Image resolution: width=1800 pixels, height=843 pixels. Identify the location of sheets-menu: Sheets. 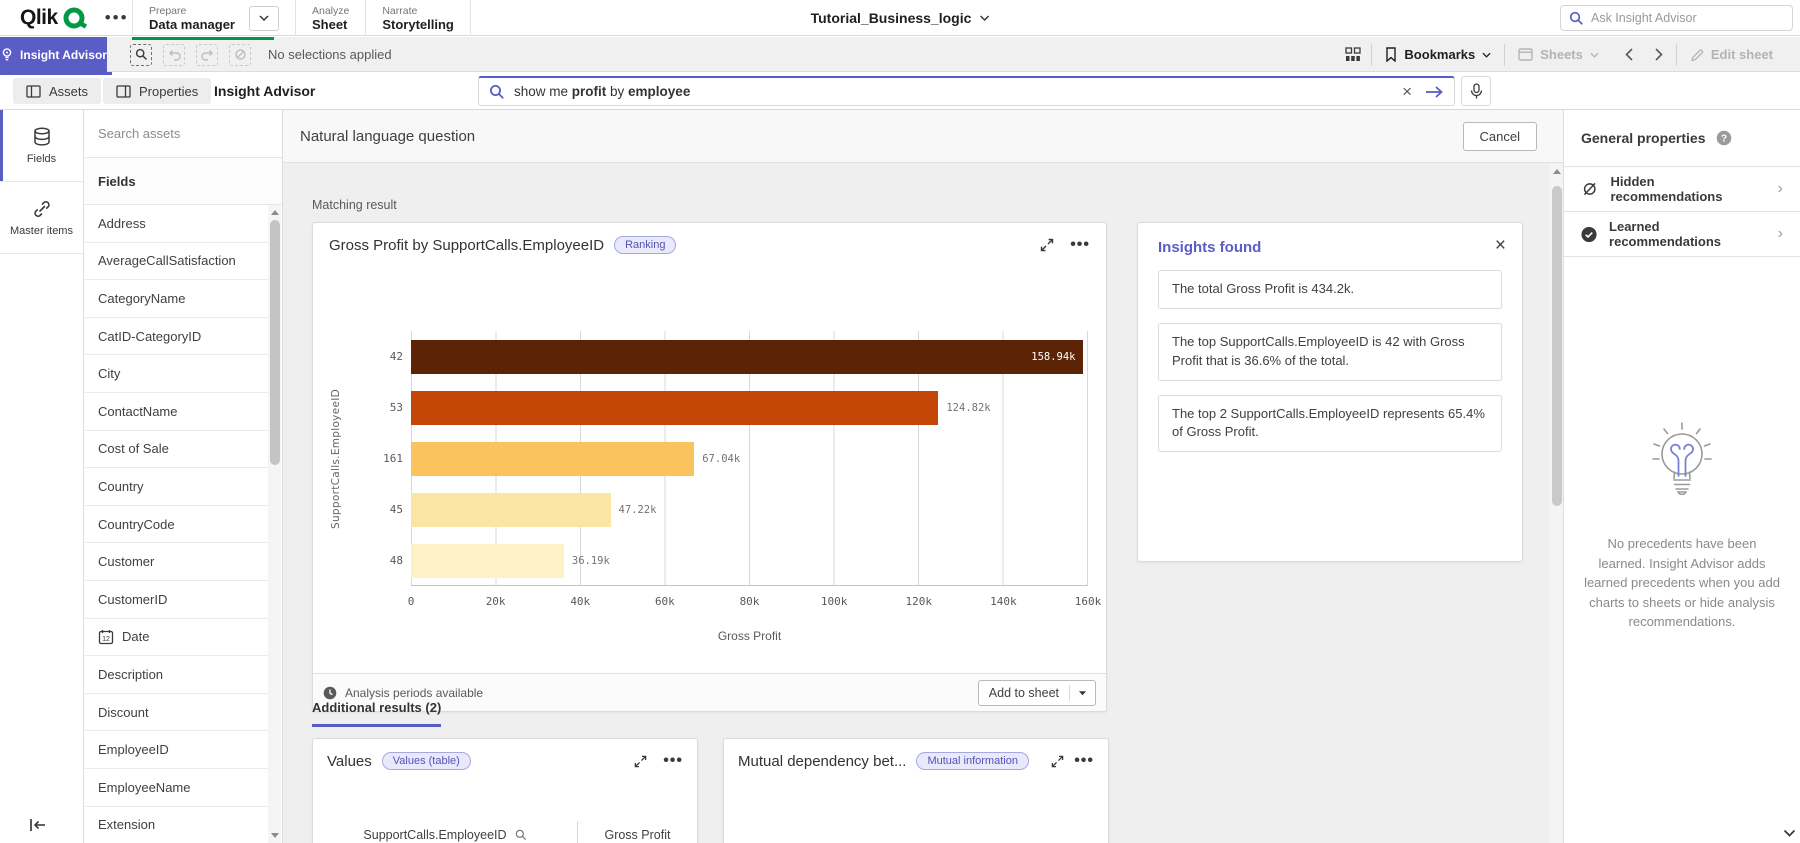
(1558, 55).